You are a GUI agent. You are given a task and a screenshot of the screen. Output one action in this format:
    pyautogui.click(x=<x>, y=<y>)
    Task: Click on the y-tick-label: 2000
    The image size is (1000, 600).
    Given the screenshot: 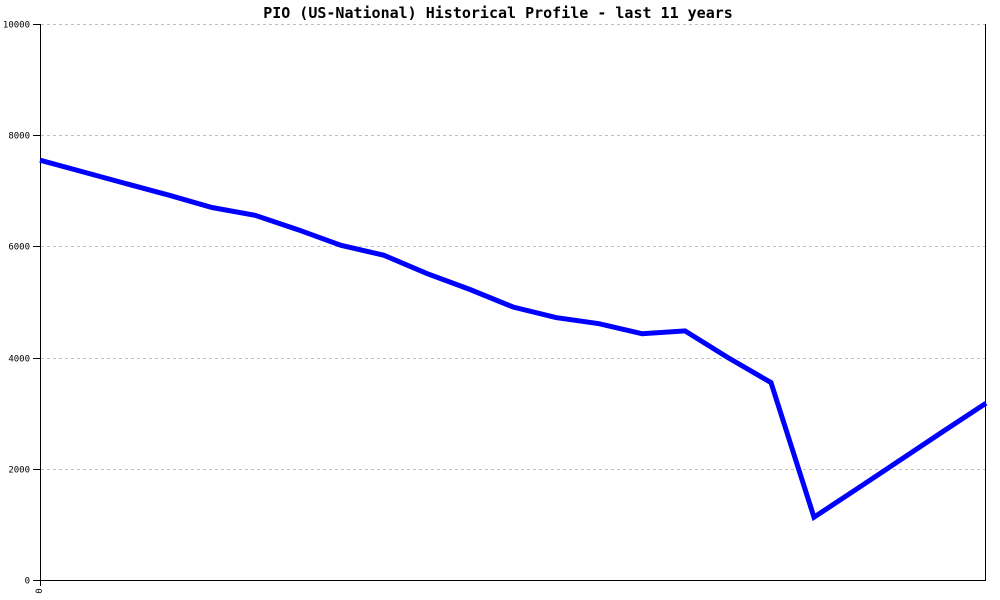 What is the action you would take?
    pyautogui.click(x=19, y=471)
    